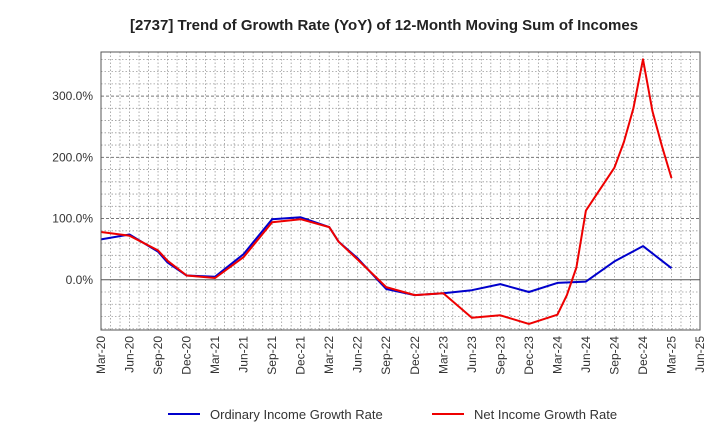 The image size is (720, 440). Describe the element at coordinates (158, 355) in the screenshot. I see `x-tick-label: Sep-20` at that location.